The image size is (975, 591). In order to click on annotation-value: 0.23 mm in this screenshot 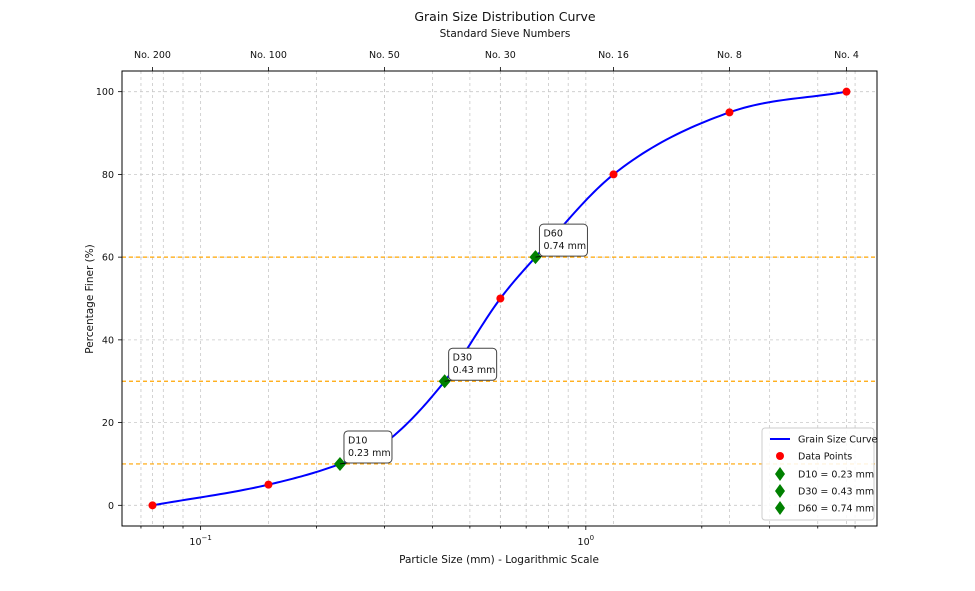, I will do `click(369, 453)`.